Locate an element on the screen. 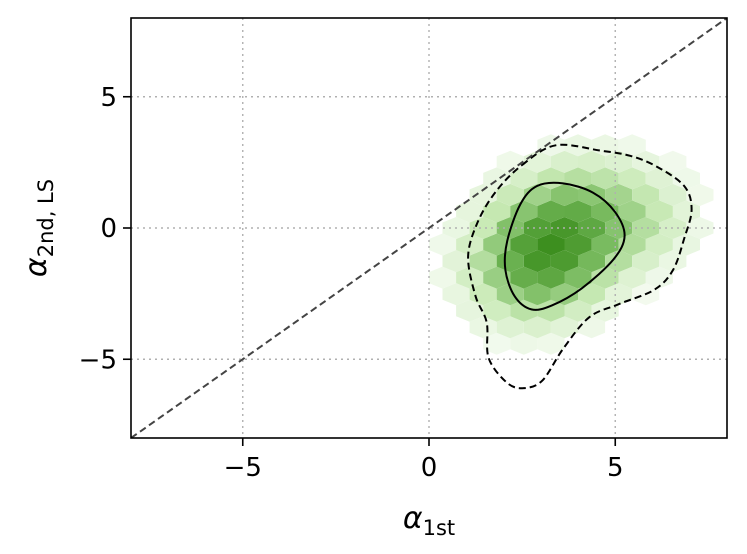  x-tick-label: 0 is located at coordinates (429, 468).